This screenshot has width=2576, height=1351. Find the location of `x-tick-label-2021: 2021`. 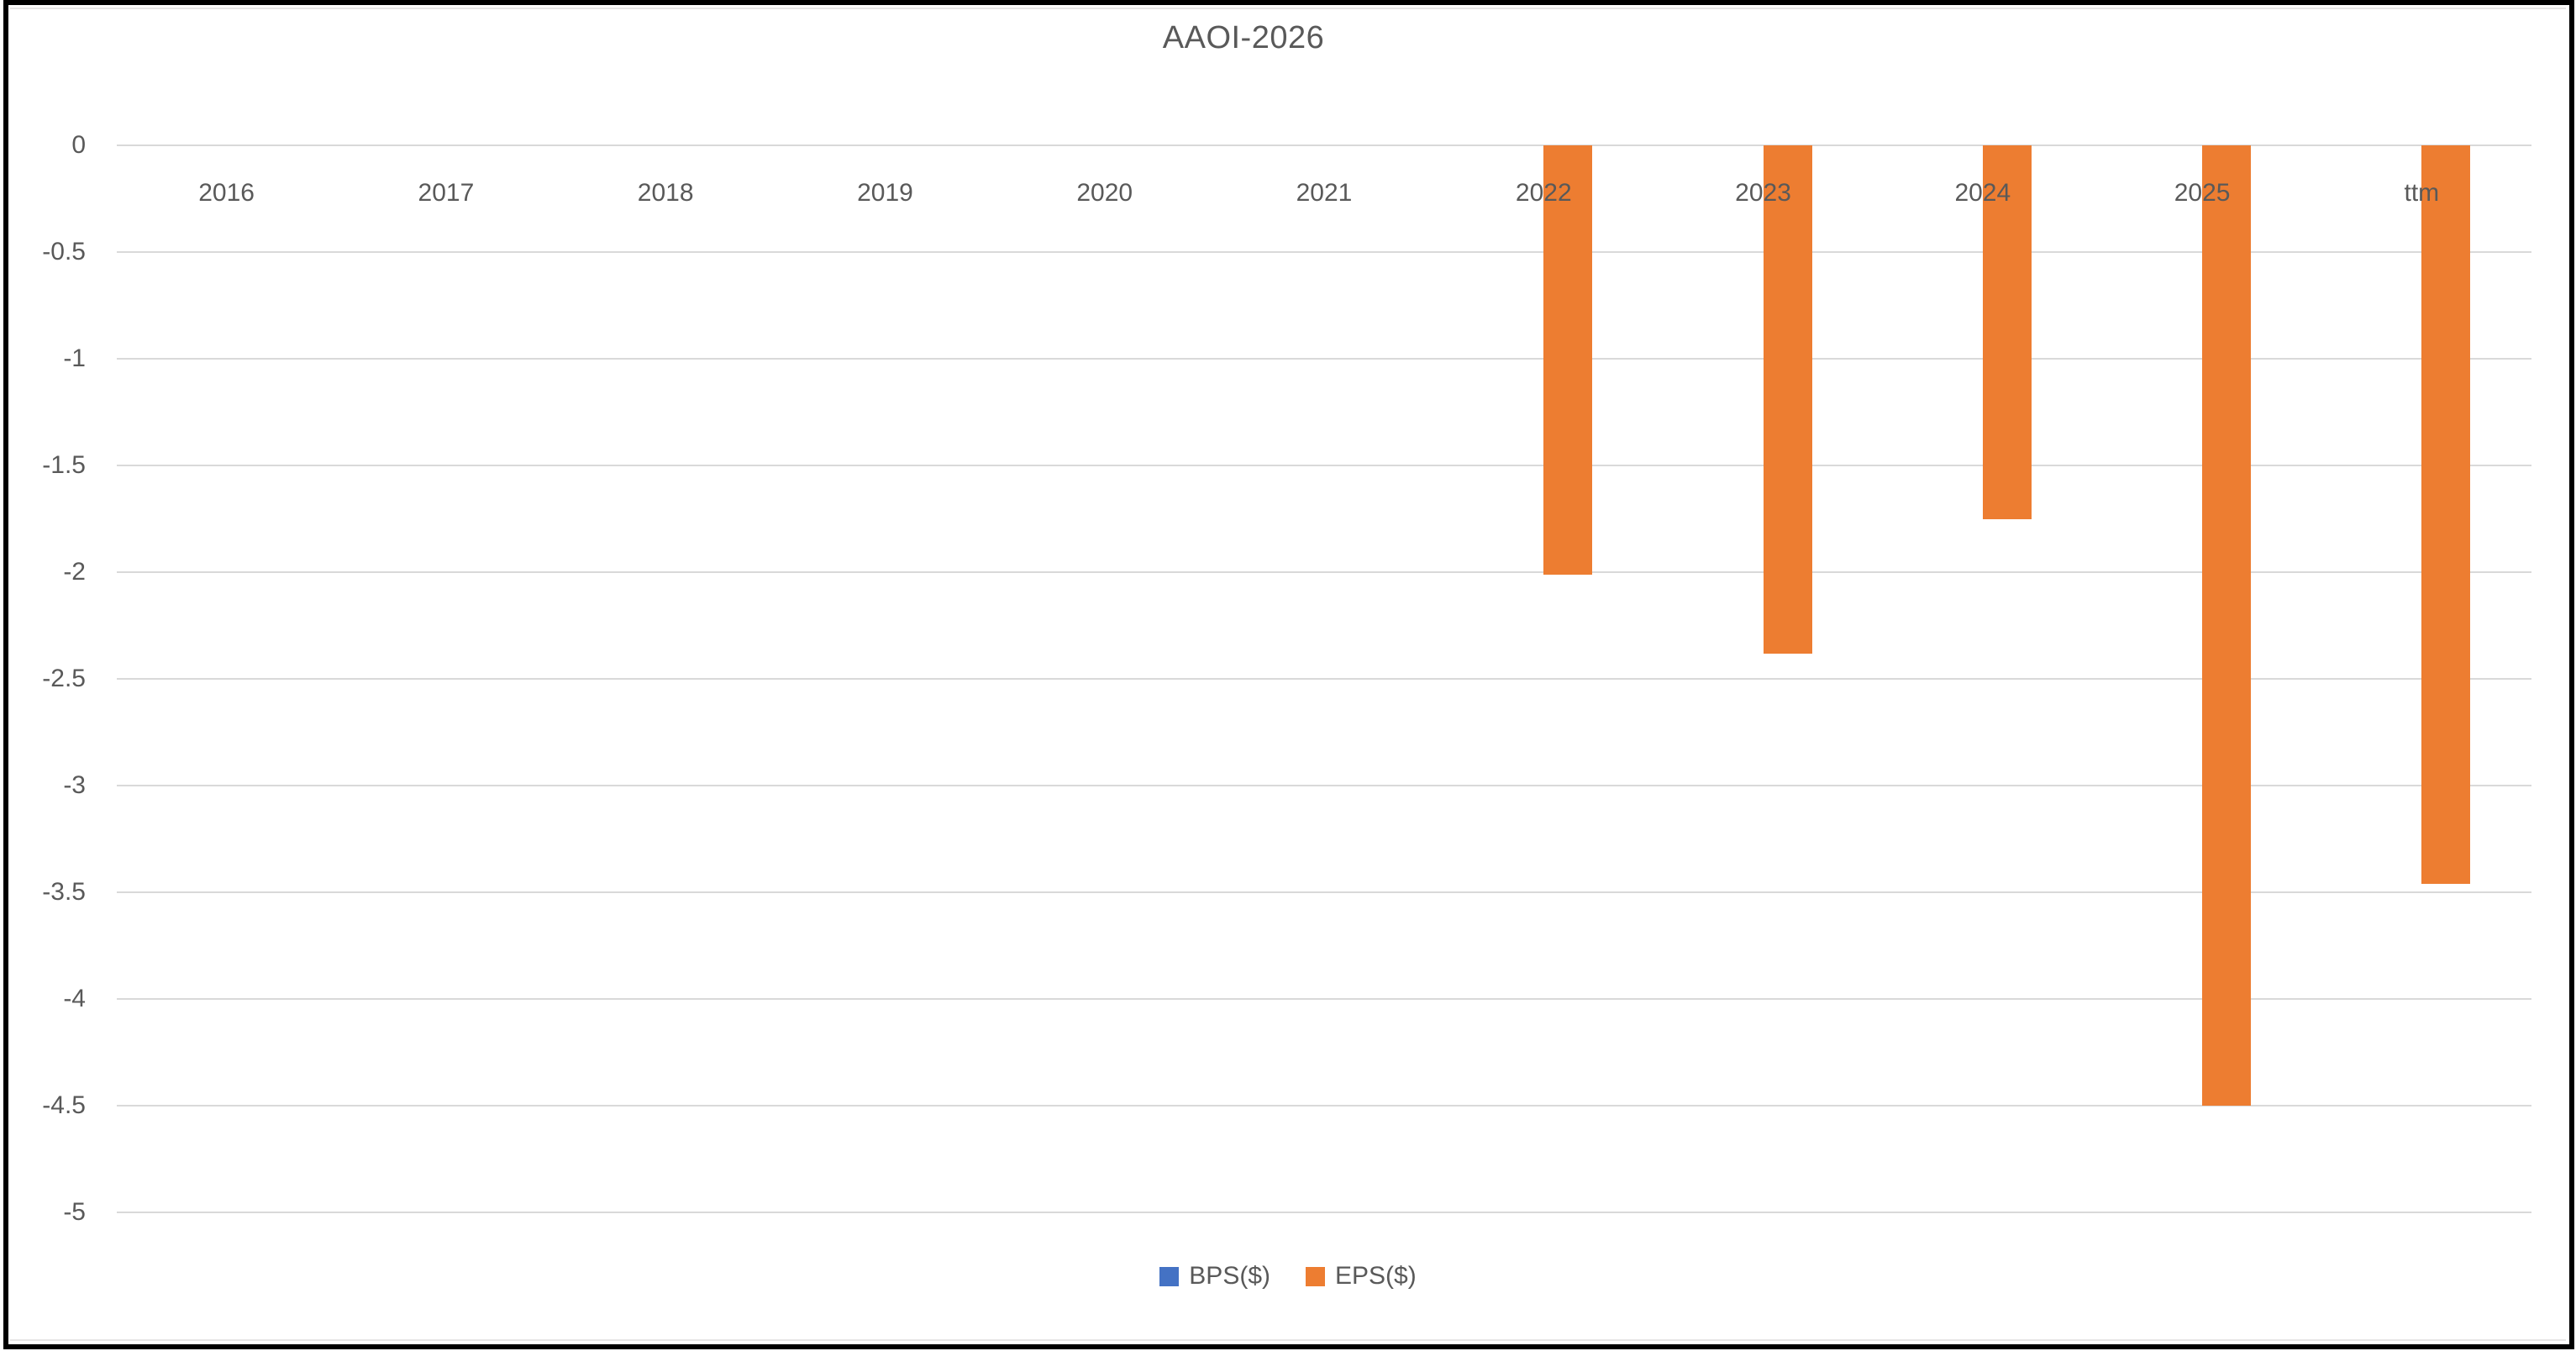

x-tick-label-2021: 2021 is located at coordinates (1324, 193).